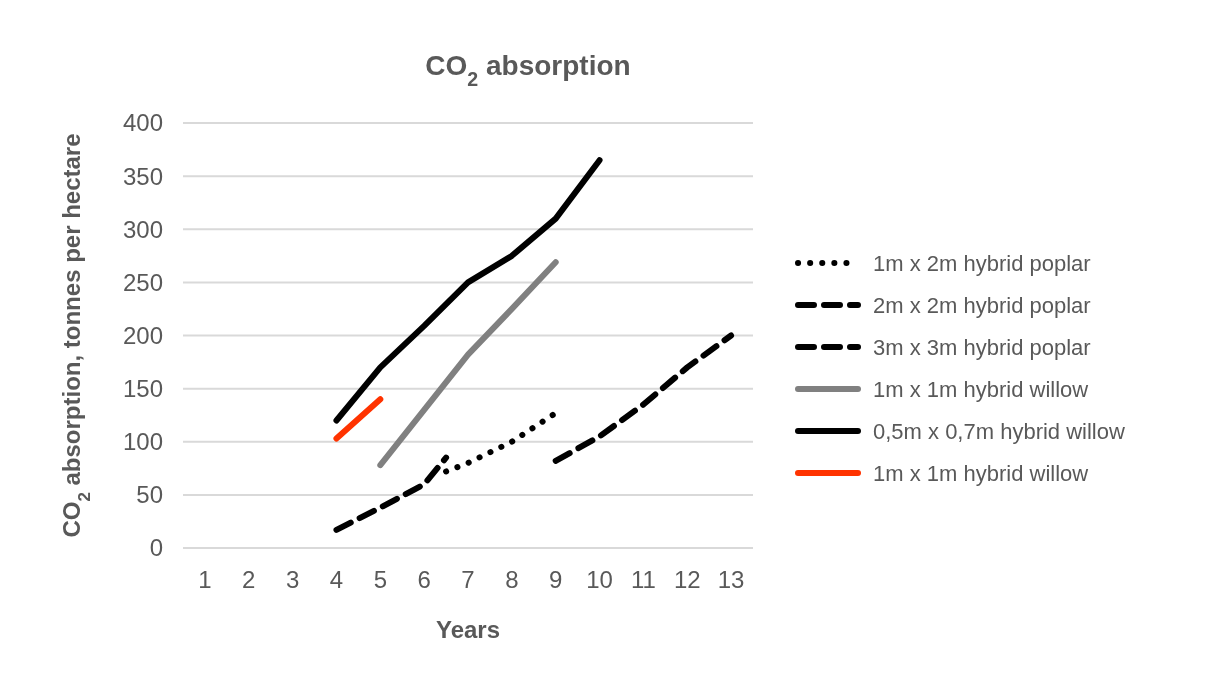 This screenshot has width=1211, height=678. I want to click on legend-label: 3m x 3m hybrid poplar, so click(982, 347).